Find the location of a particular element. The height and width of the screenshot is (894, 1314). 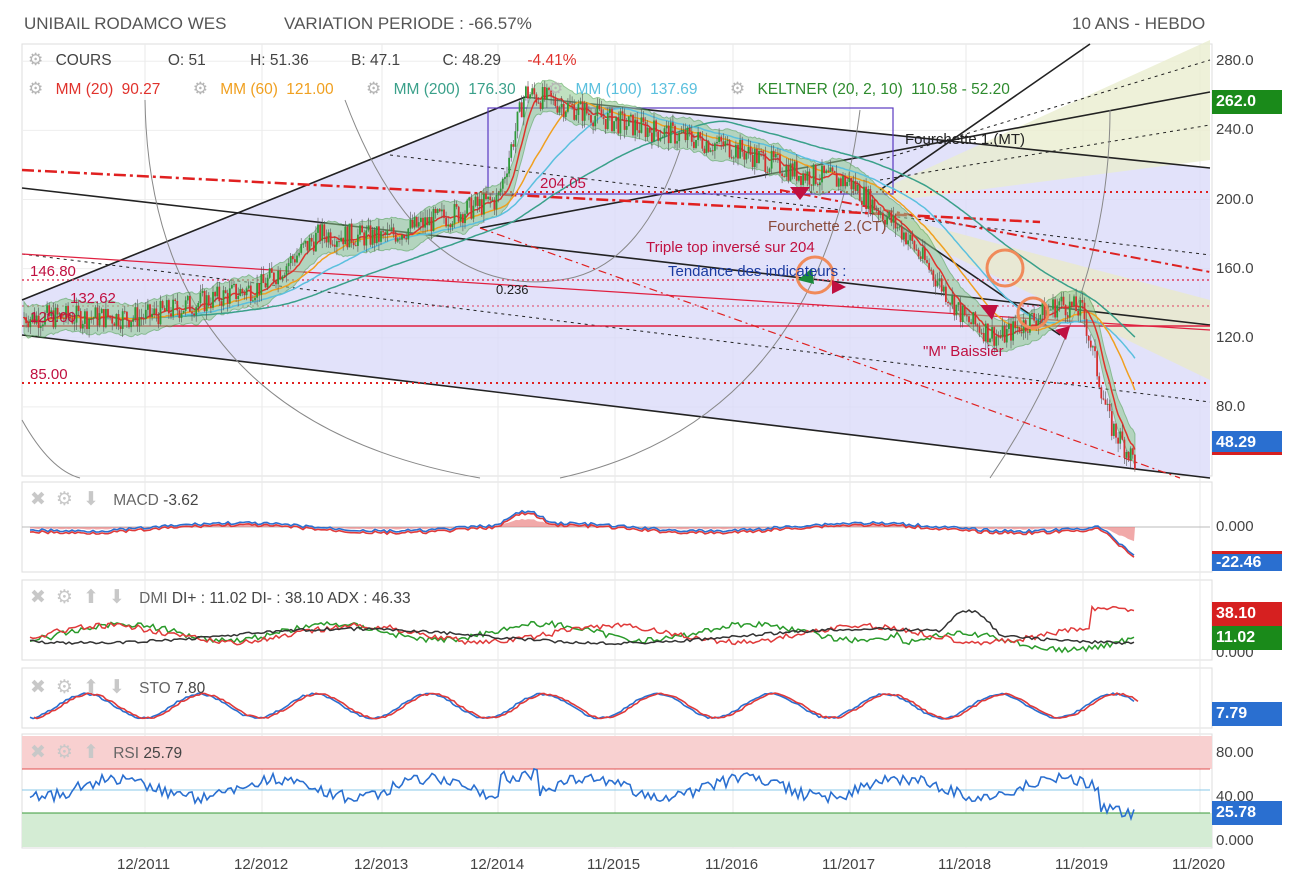

open-value: O: 51 is located at coordinates (186, 60).